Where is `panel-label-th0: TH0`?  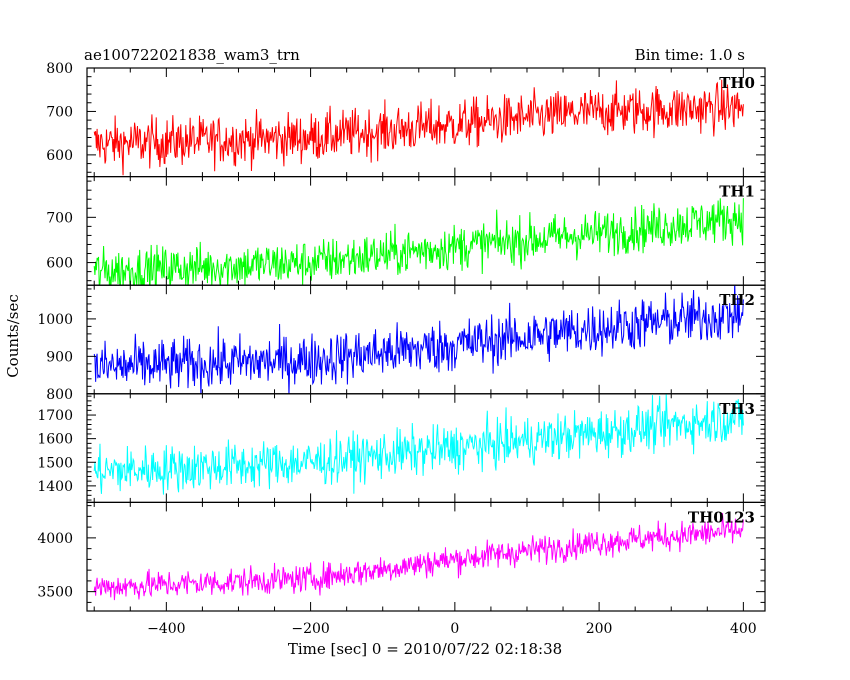
panel-label-th0: TH0 is located at coordinates (737, 83).